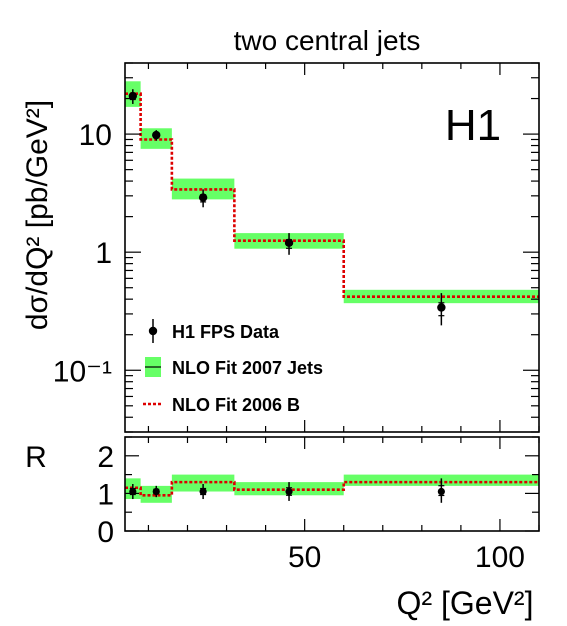 This screenshot has height=626, width=567. Describe the element at coordinates (236, 405) in the screenshot. I see `legend-entry-label: NLO Fit 2006 B` at that location.